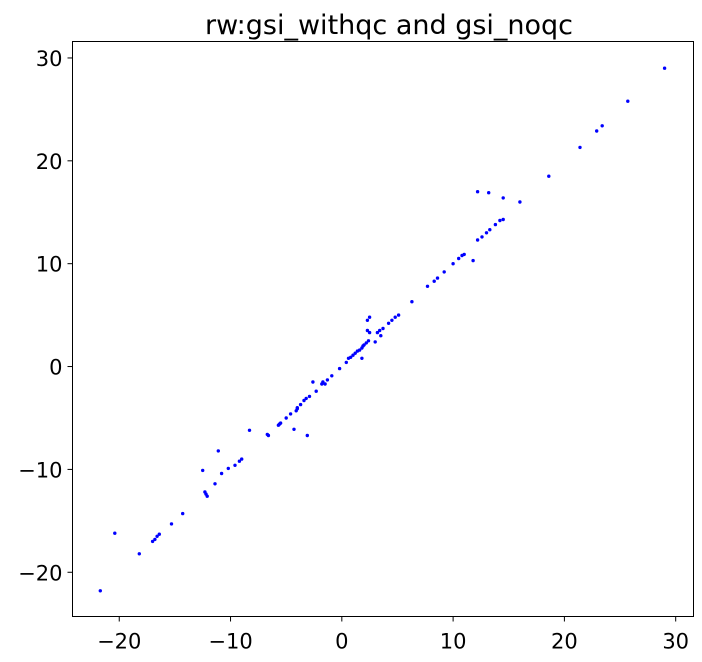 This screenshot has width=702, height=662. What do you see at coordinates (393, 635) in the screenshot?
I see `x-axis: −20 −10 0 10 20 30` at bounding box center [393, 635].